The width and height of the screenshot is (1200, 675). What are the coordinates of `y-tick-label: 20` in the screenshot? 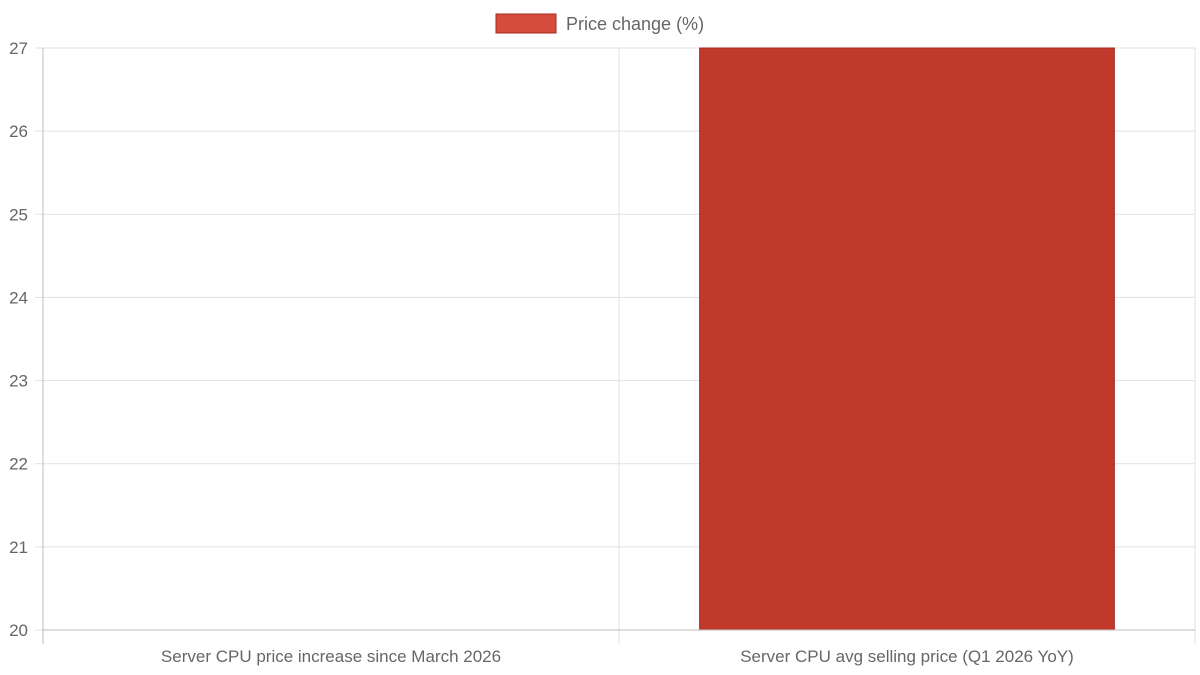 It's located at (18, 630).